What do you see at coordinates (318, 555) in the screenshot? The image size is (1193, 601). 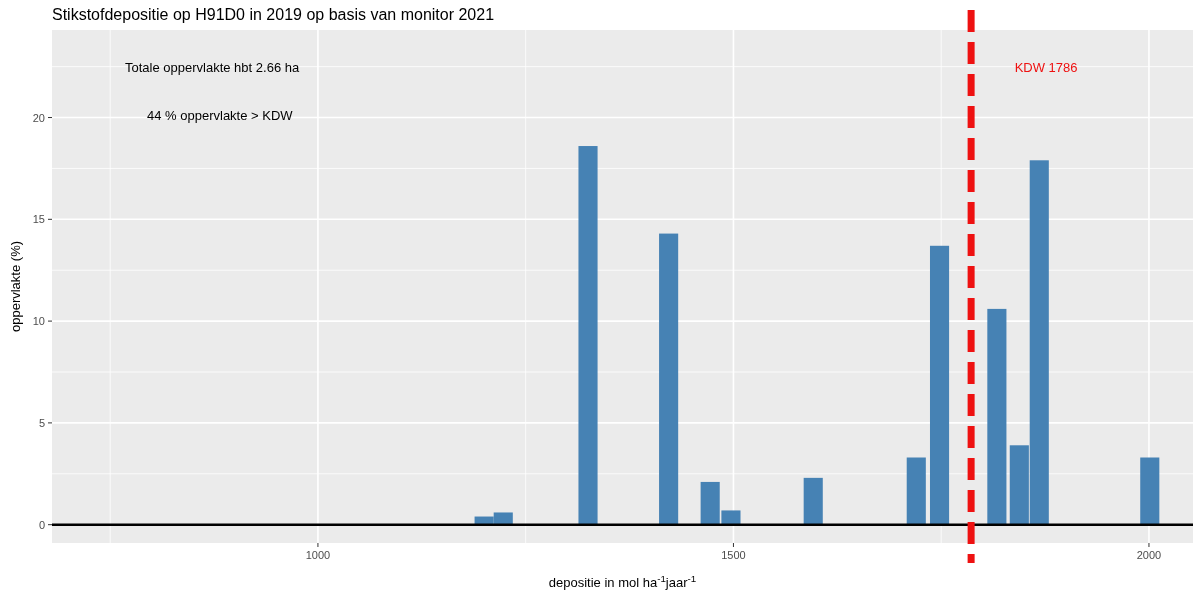 I see `x-tick-label: 1000` at bounding box center [318, 555].